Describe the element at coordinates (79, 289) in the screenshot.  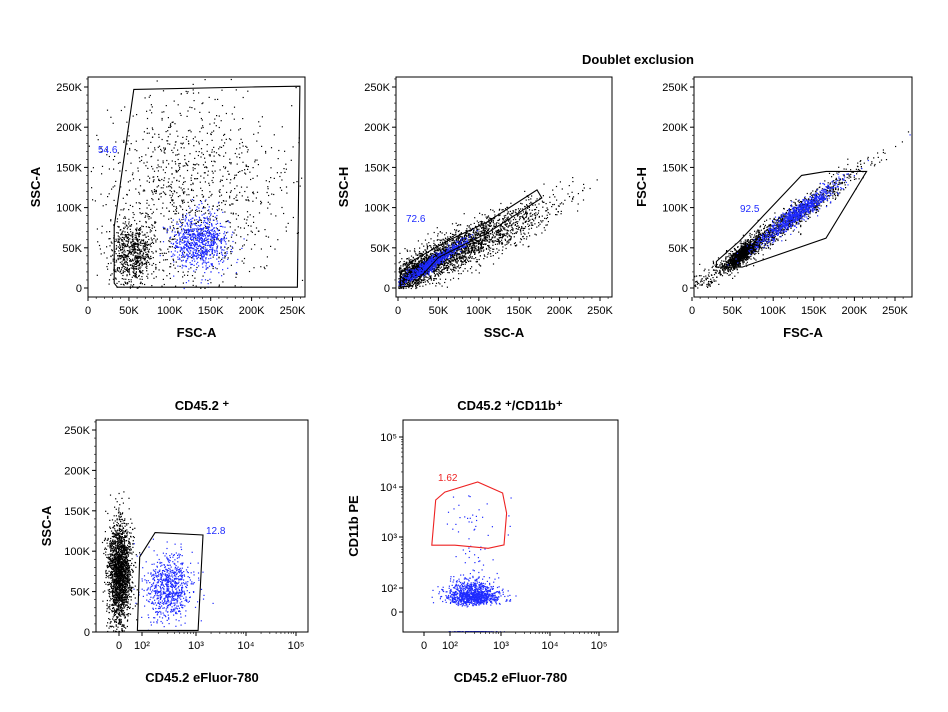
I see `y-tick-label: 0` at that location.